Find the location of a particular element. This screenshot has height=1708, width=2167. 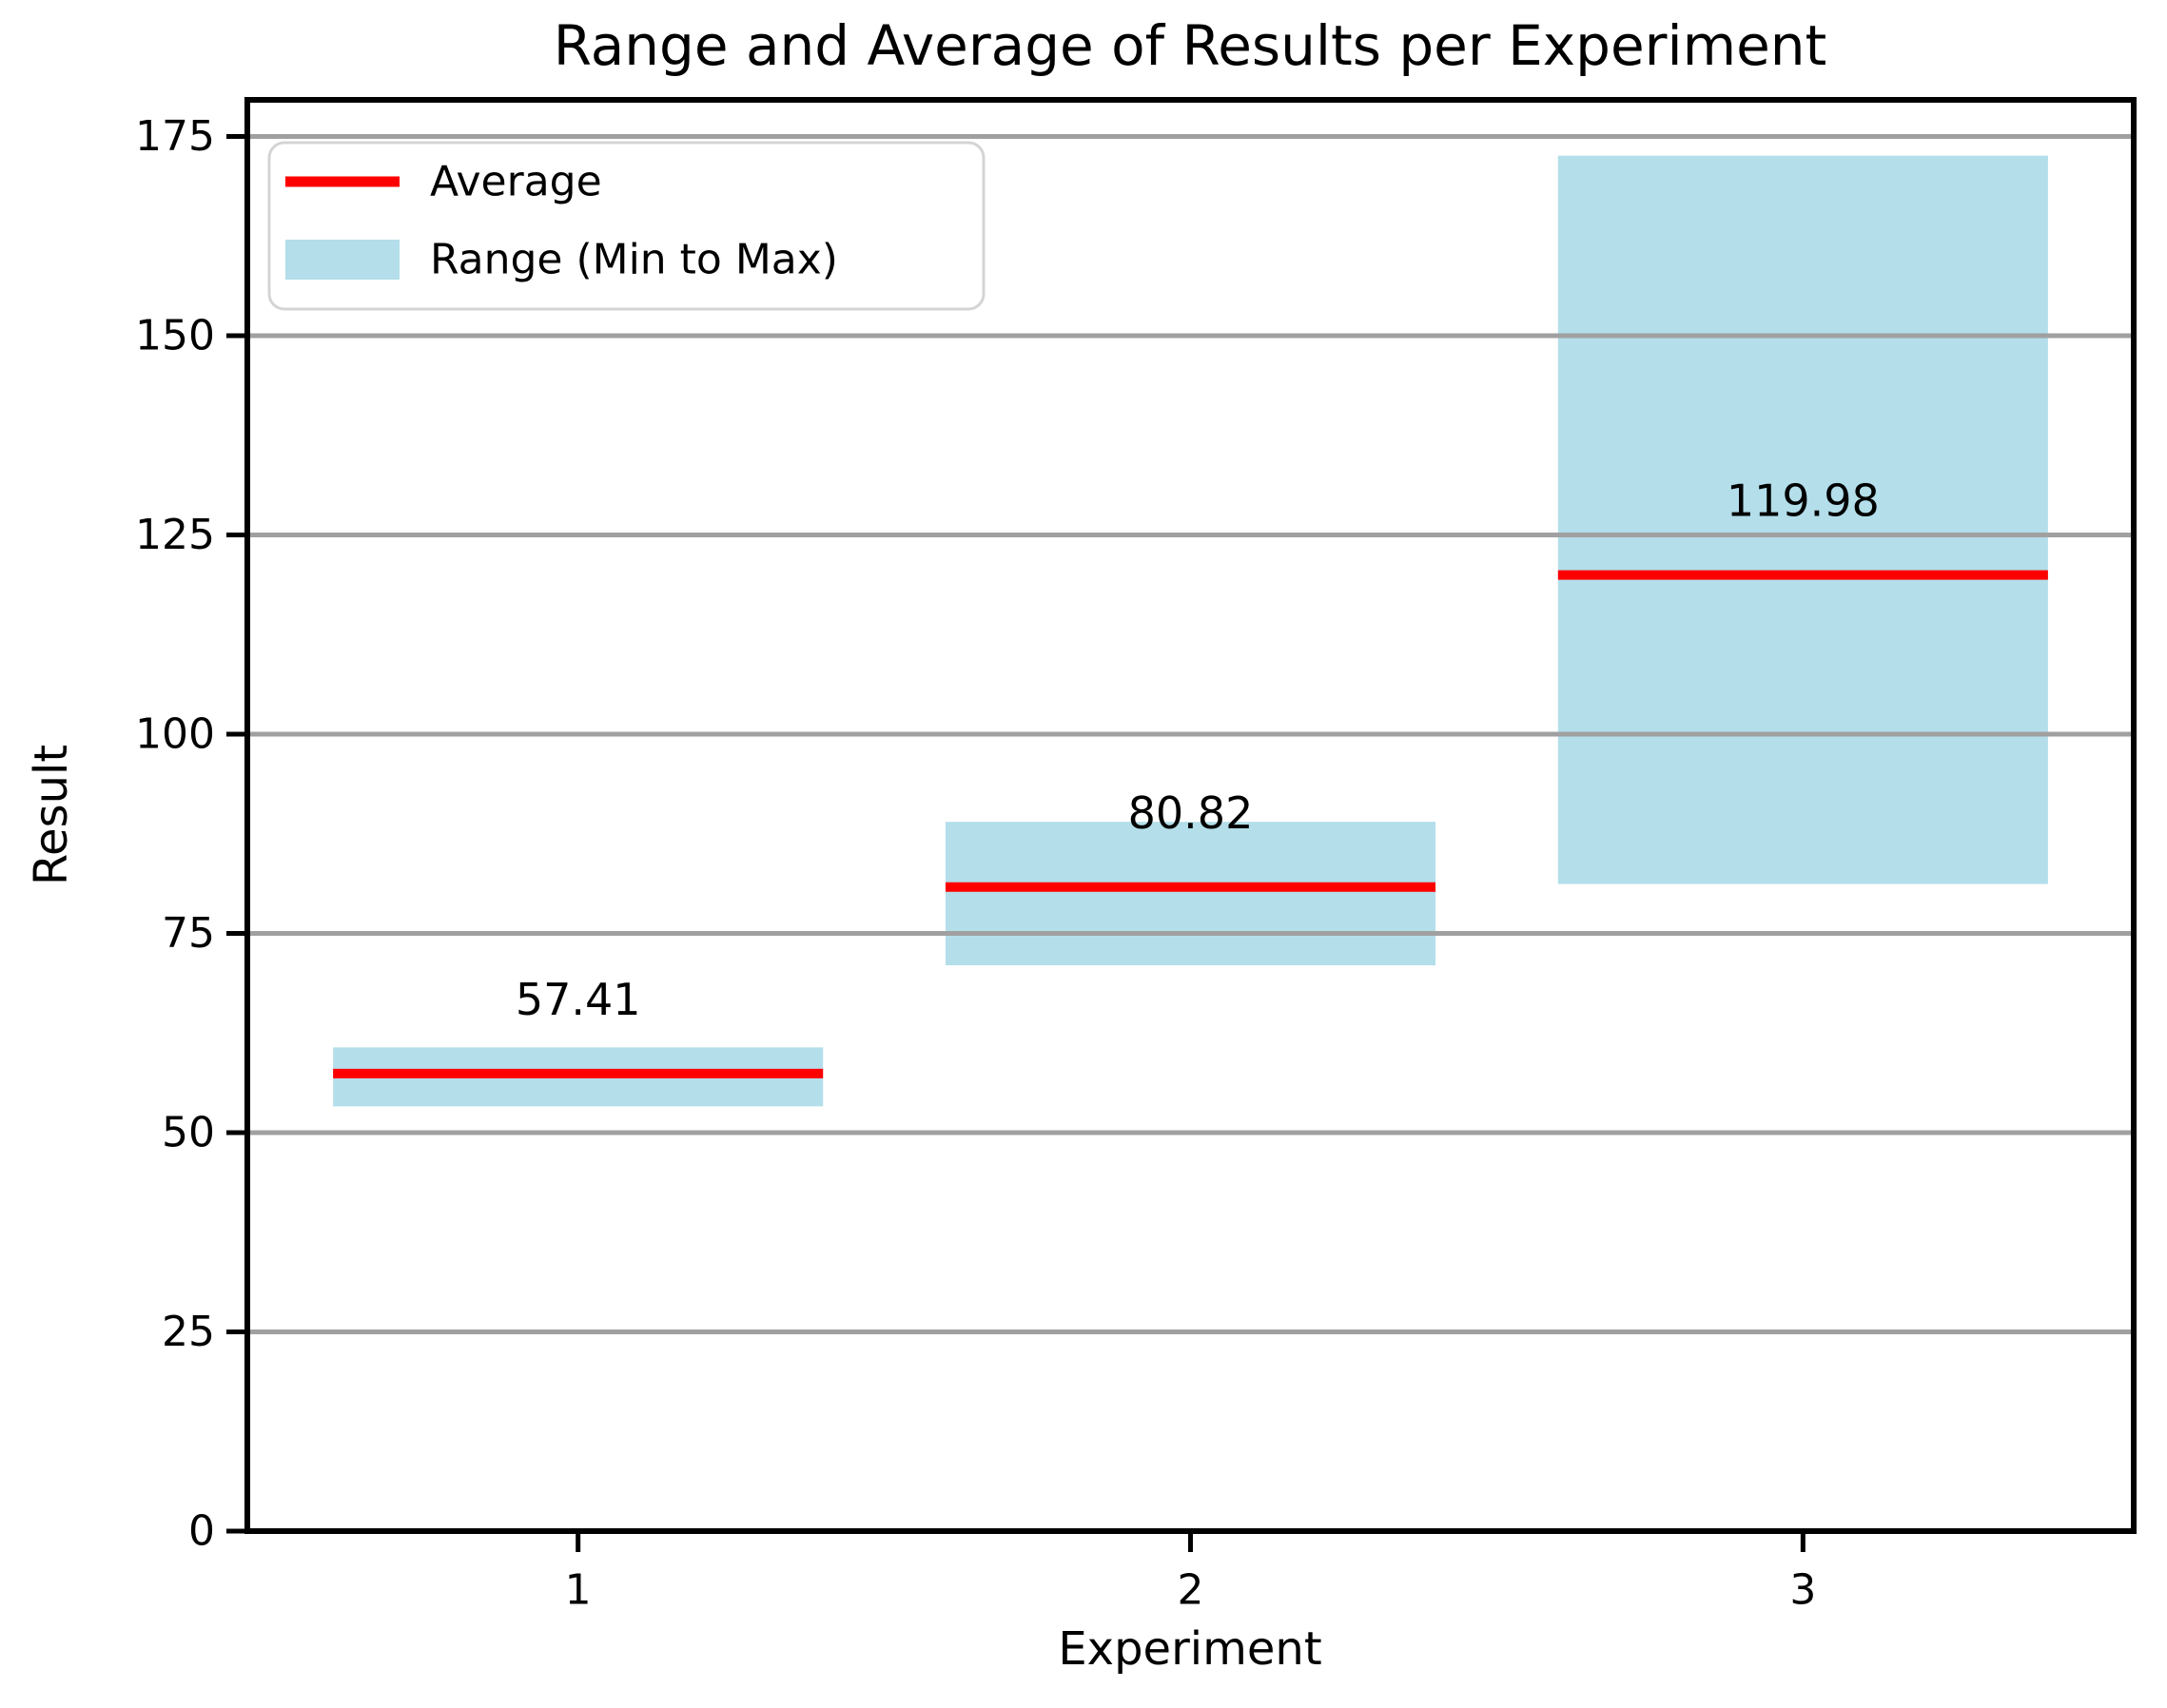

x-axis-label: Experiment is located at coordinates (1189, 1649).